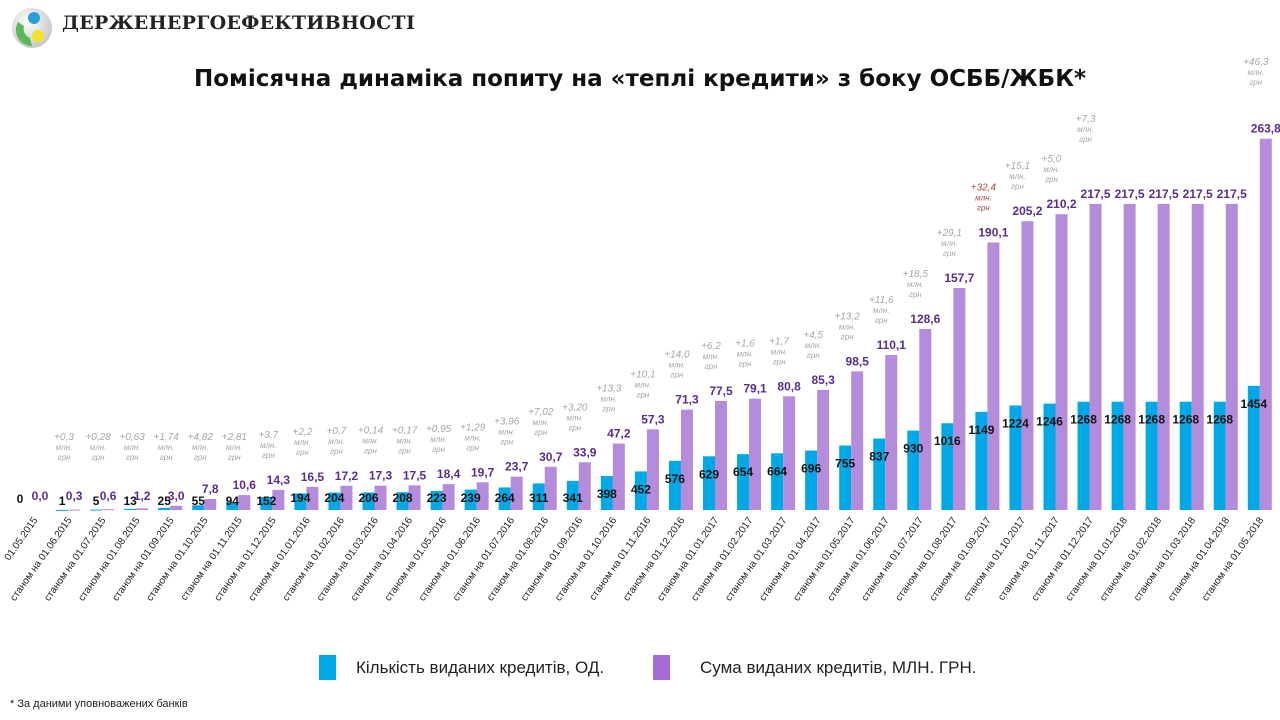 The image size is (1280, 720). Describe the element at coordinates (234, 437) in the screenshot. I see `increment-label: +2,81` at that location.